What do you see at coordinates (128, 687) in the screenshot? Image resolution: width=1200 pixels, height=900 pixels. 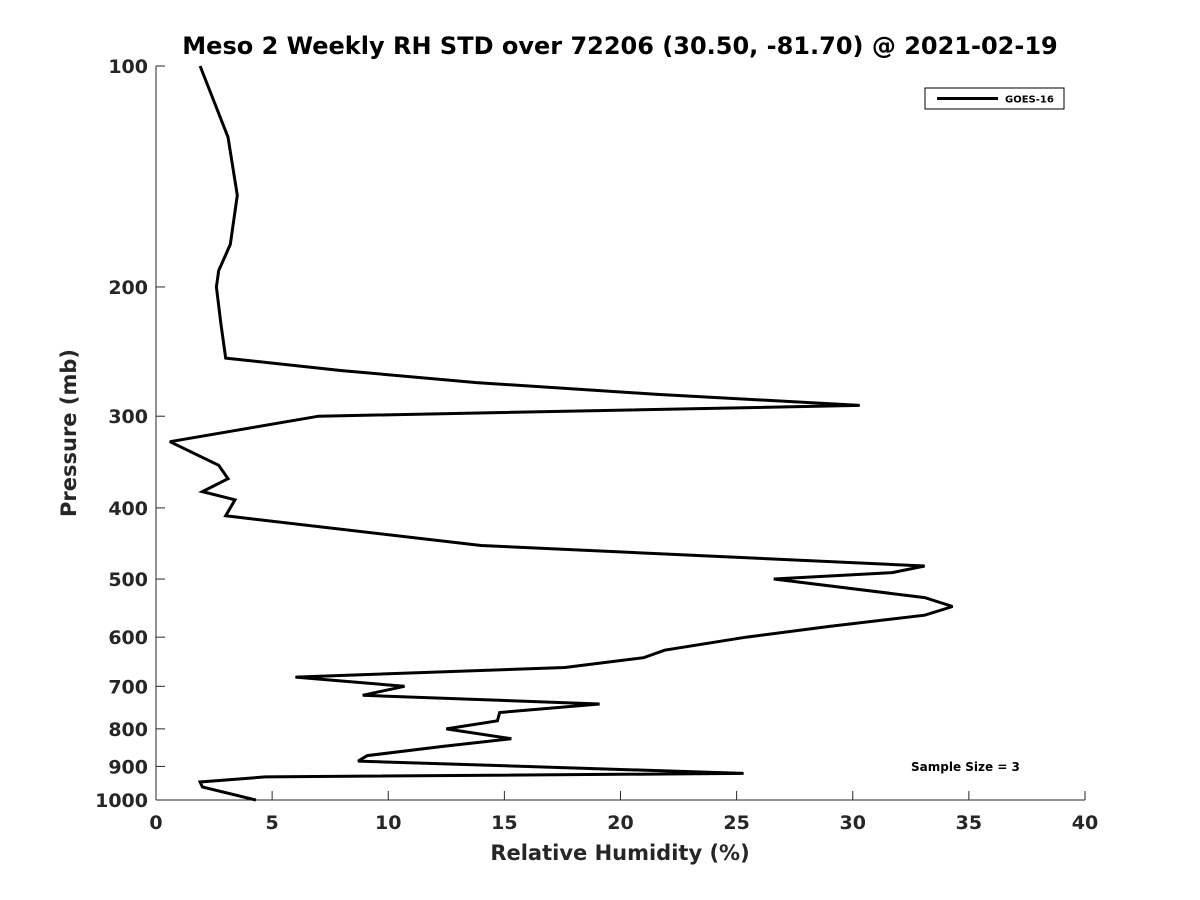 I see `y-tick-label: 700` at bounding box center [128, 687].